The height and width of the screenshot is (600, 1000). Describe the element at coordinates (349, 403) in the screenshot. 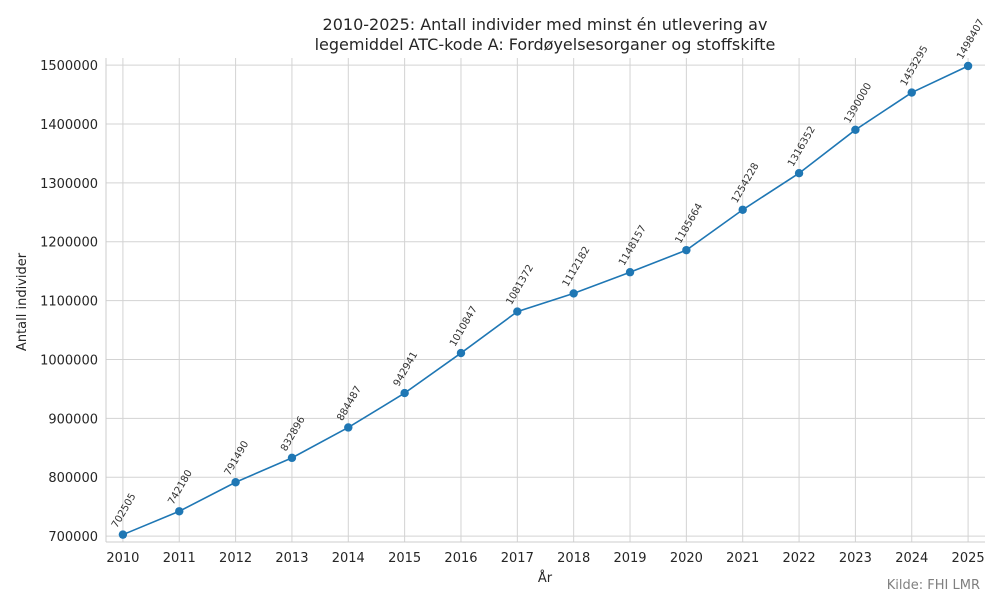

I see `data-label: 884487` at that location.